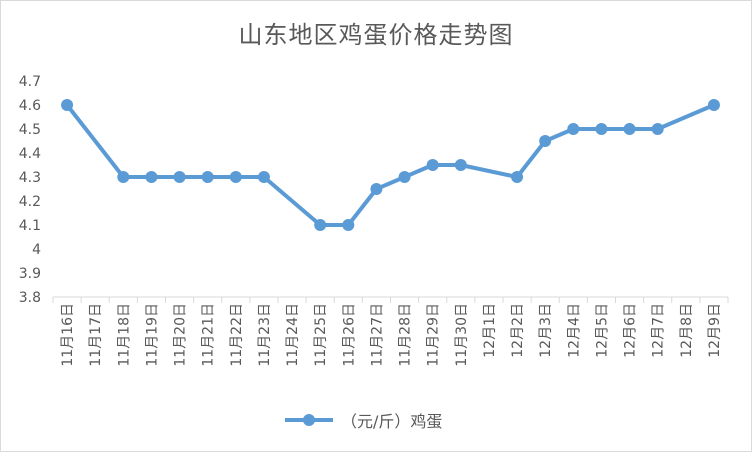 The width and height of the screenshot is (752, 452). Describe the element at coordinates (574, 330) in the screenshot. I see `x-tick-label: 12月4日` at that location.